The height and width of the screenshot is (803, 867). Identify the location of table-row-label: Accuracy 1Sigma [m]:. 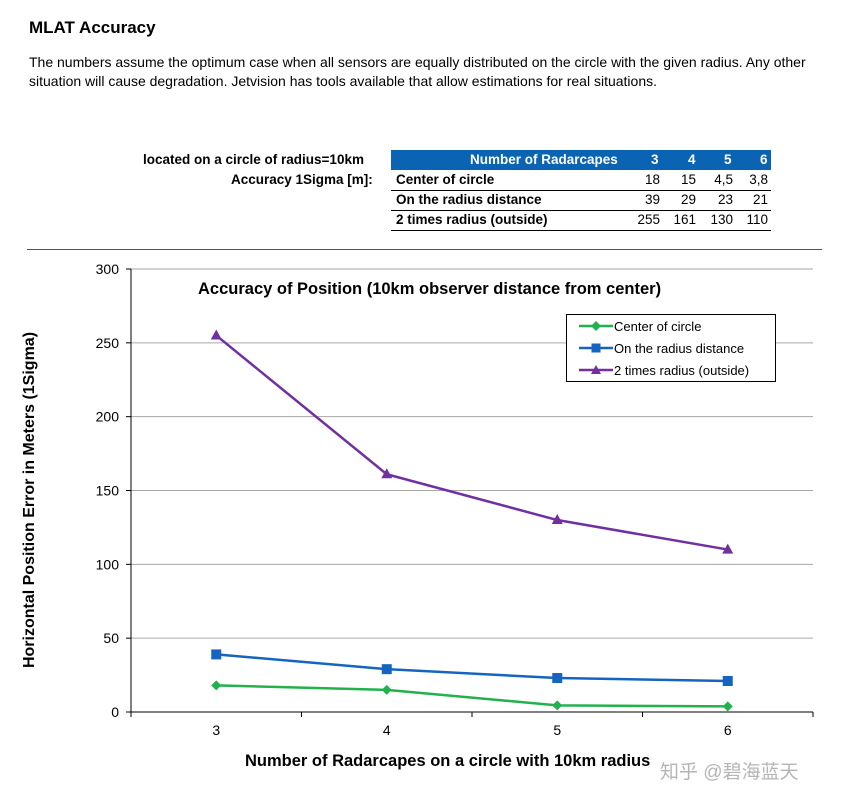
(302, 179).